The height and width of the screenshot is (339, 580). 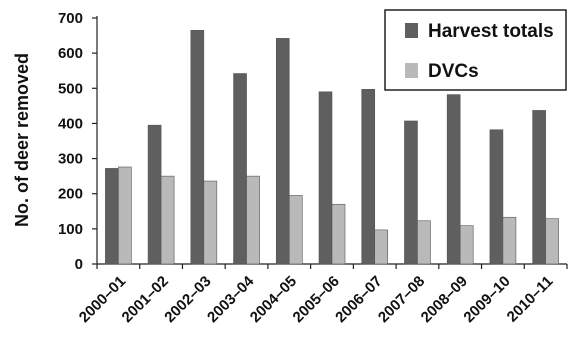 What do you see at coordinates (475, 50) in the screenshot?
I see `legend: Harvest totals DVCs` at bounding box center [475, 50].